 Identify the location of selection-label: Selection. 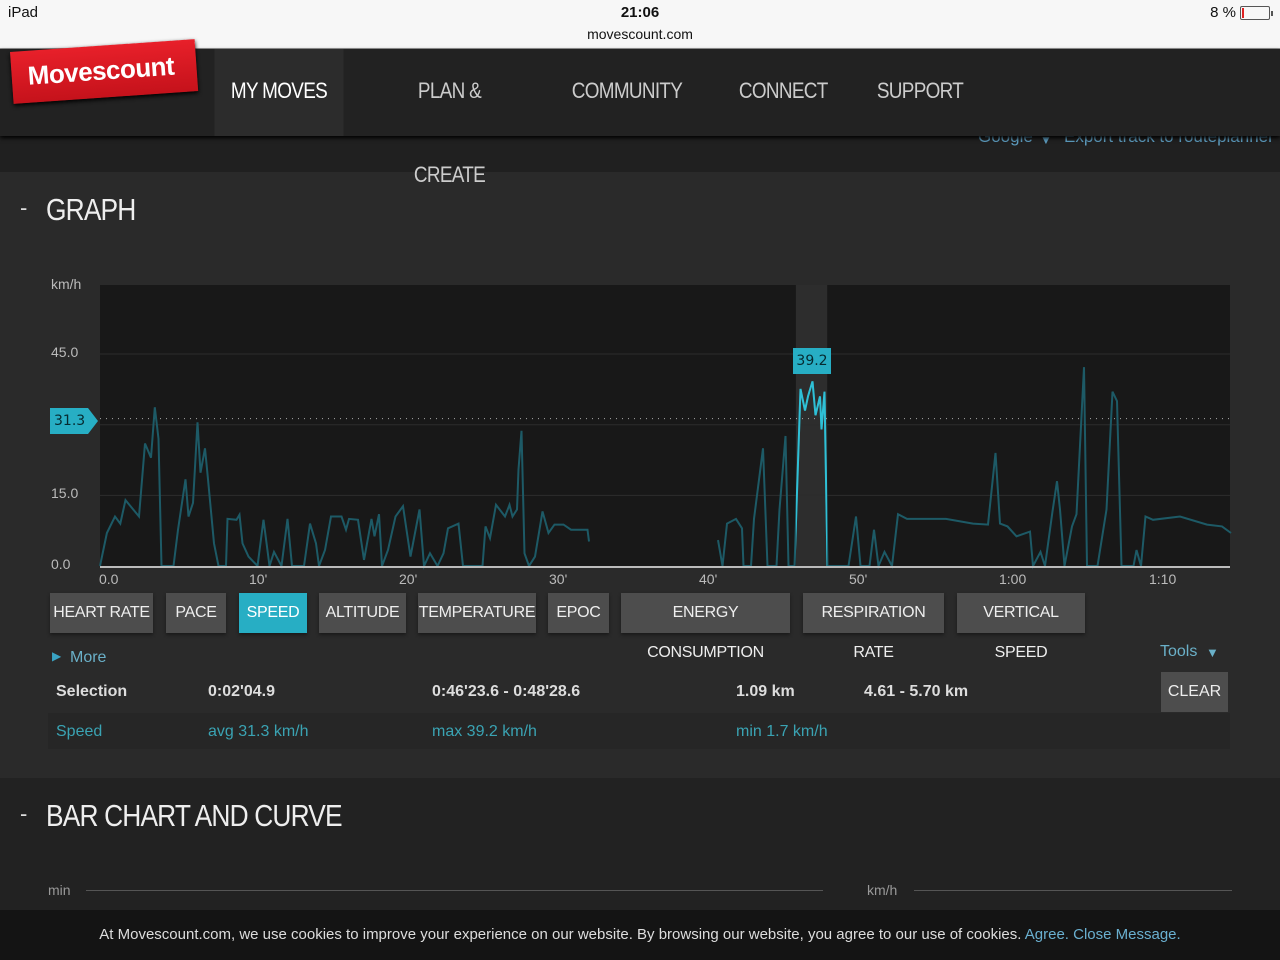
(92, 691).